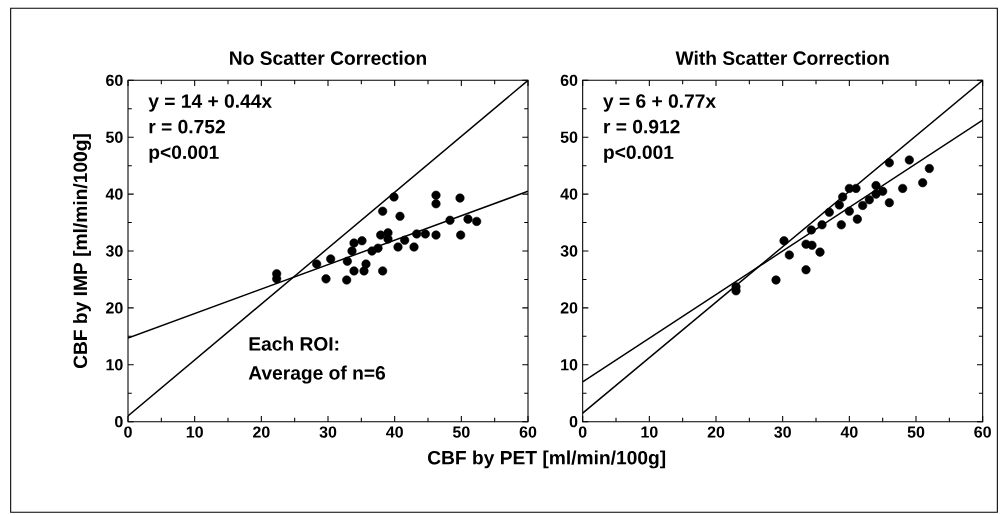 The width and height of the screenshot is (1006, 515). Describe the element at coordinates (642, 126) in the screenshot. I see `annotation: r = 0.912` at that location.